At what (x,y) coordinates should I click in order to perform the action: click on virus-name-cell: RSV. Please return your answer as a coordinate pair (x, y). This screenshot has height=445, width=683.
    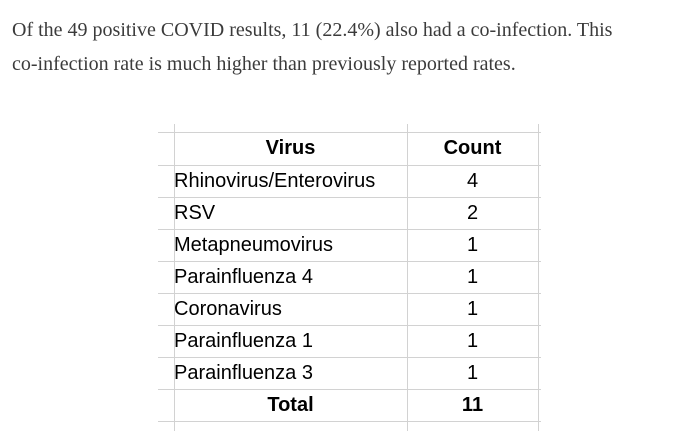
    Looking at the image, I should click on (195, 212).